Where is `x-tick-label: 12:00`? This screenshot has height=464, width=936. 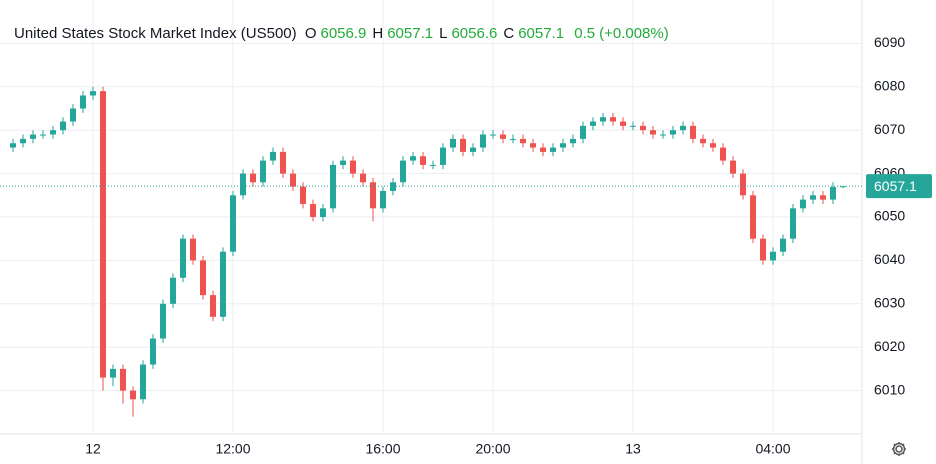 x-tick-label: 12:00 is located at coordinates (232, 449).